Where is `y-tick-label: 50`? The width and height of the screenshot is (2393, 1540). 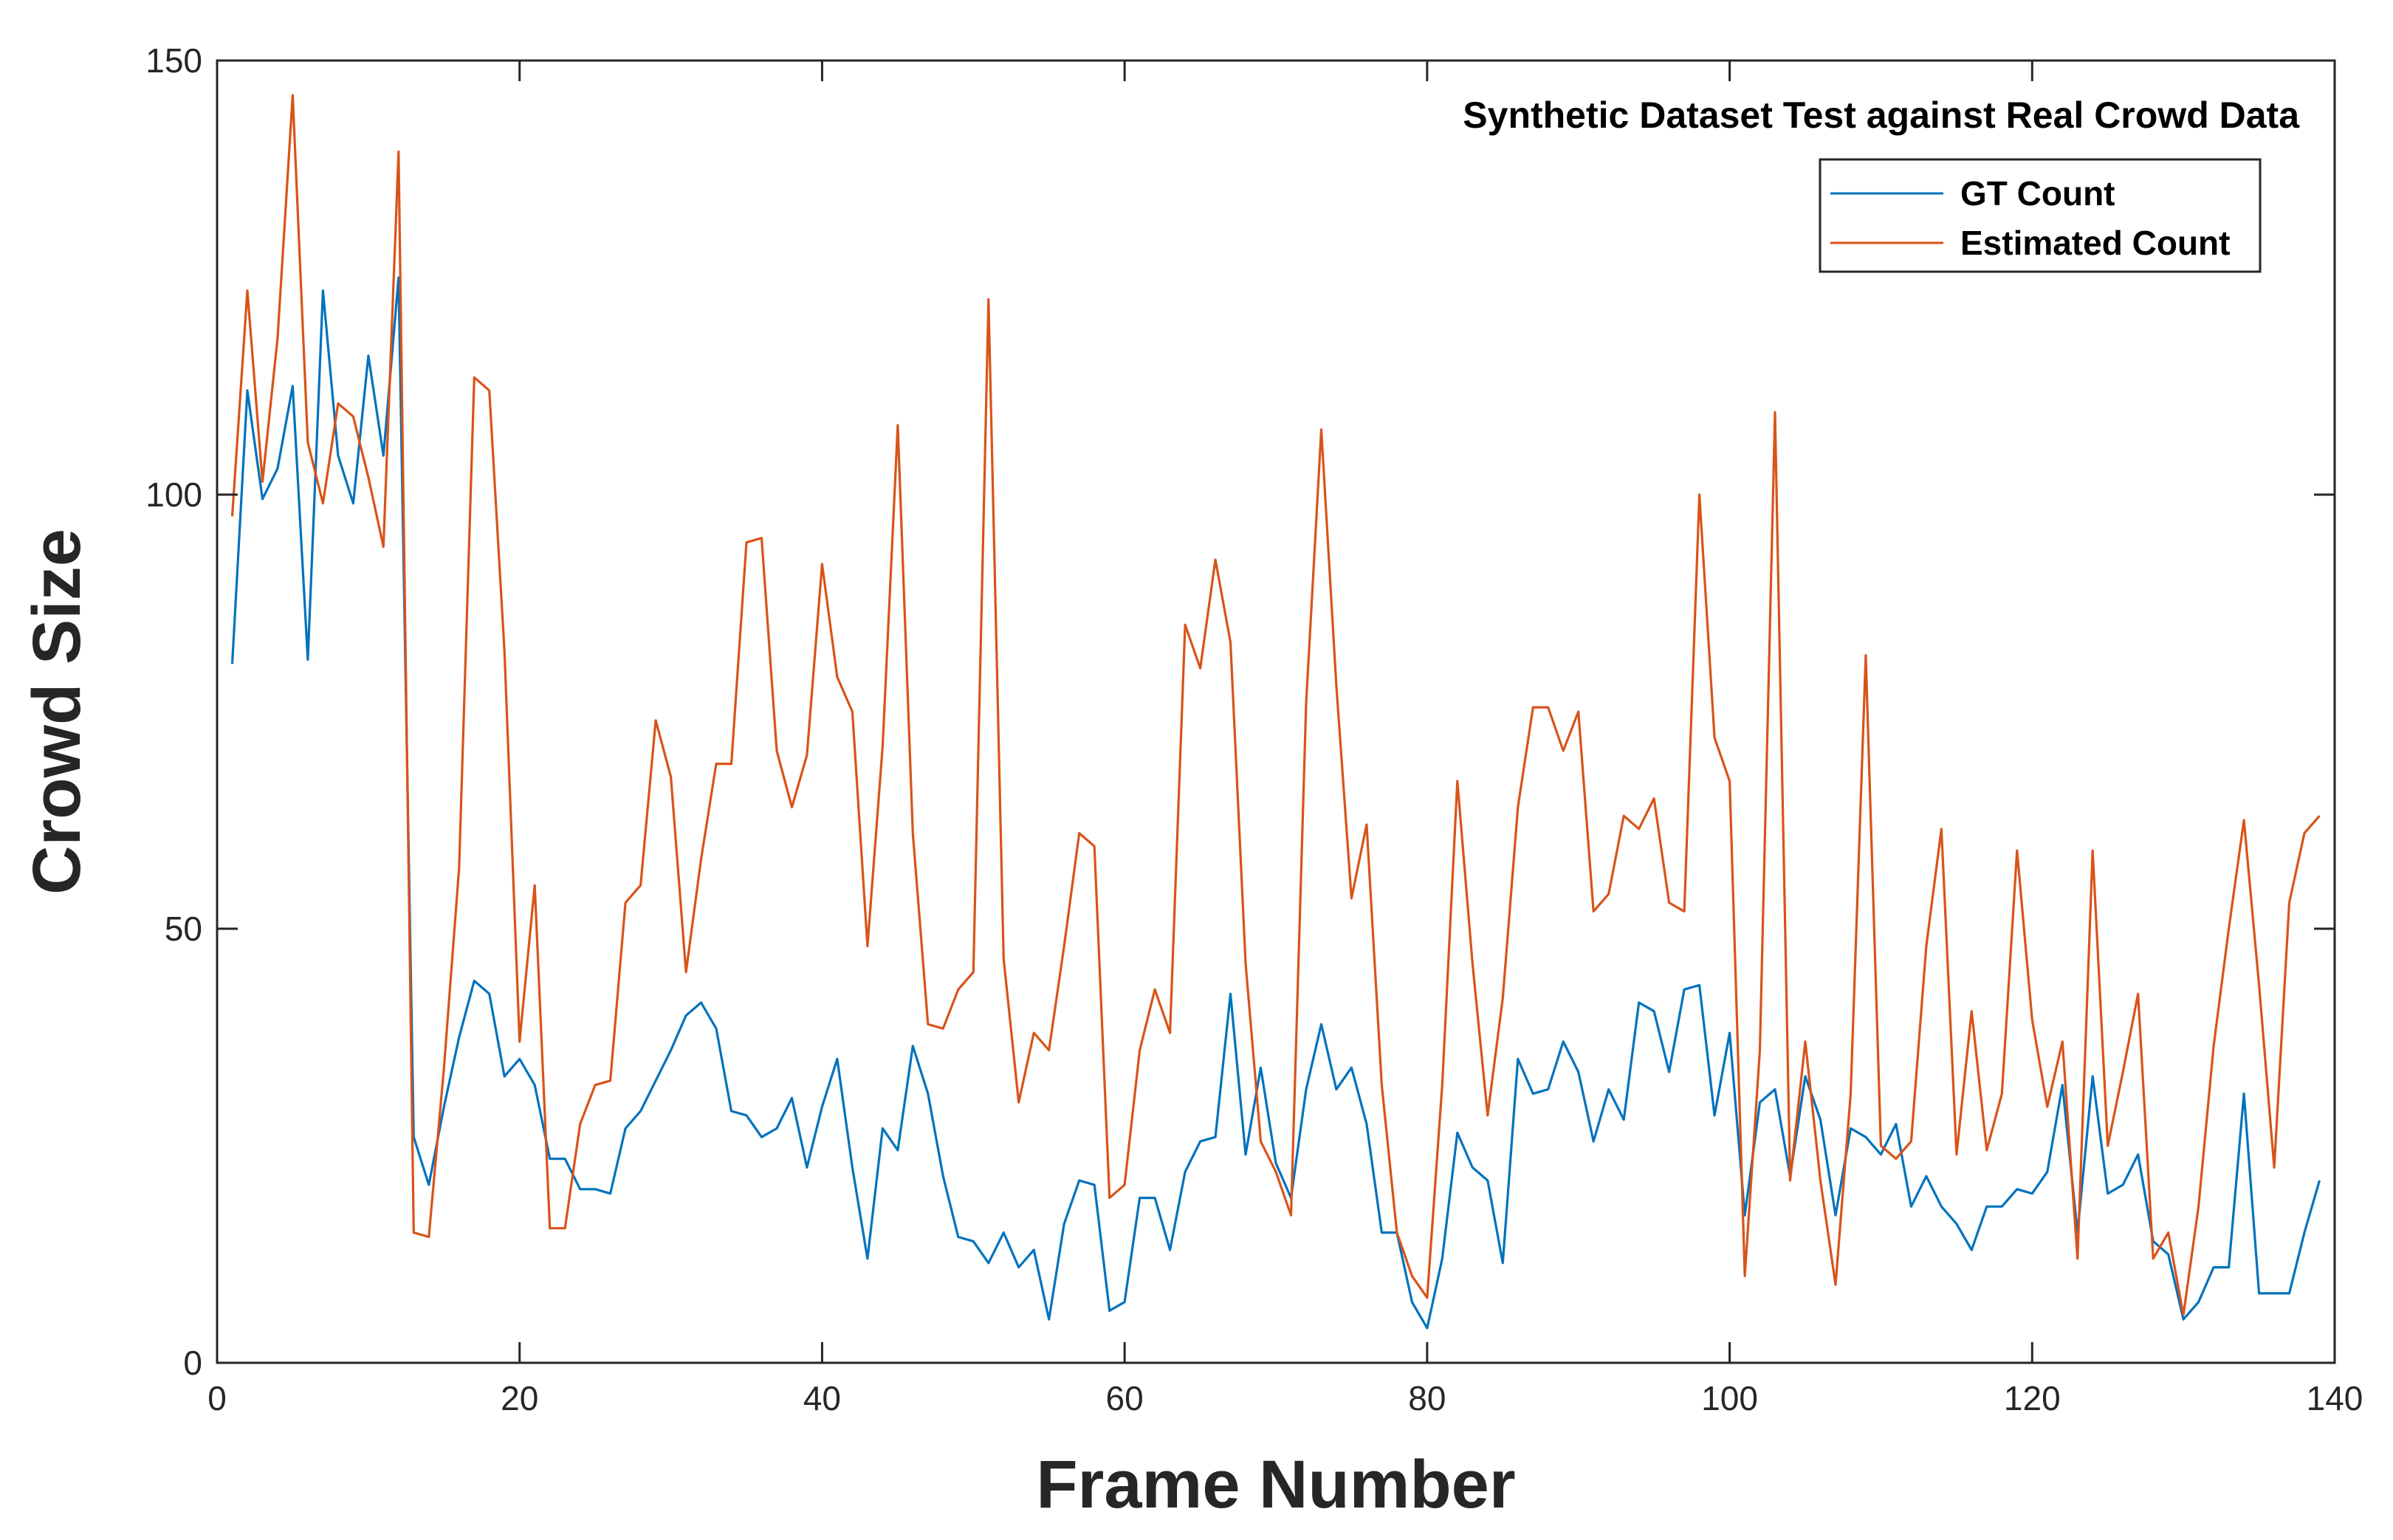 y-tick-label: 50 is located at coordinates (183, 929).